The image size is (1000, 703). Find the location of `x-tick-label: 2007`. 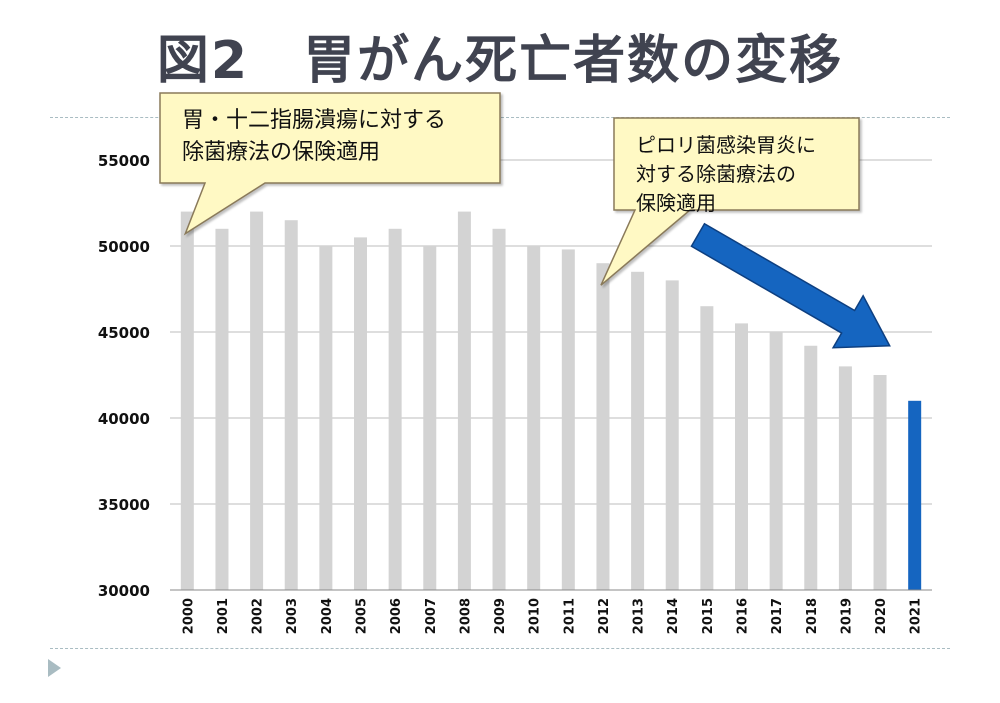

x-tick-label: 2007 is located at coordinates (431, 616).